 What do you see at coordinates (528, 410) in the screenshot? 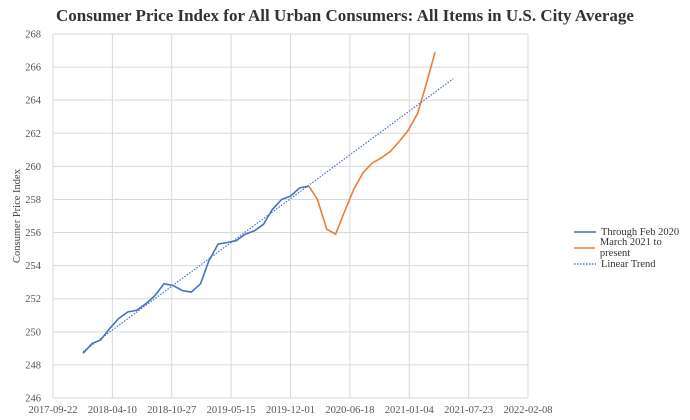
I see `x-tick-label: 2022-02-08` at bounding box center [528, 410].